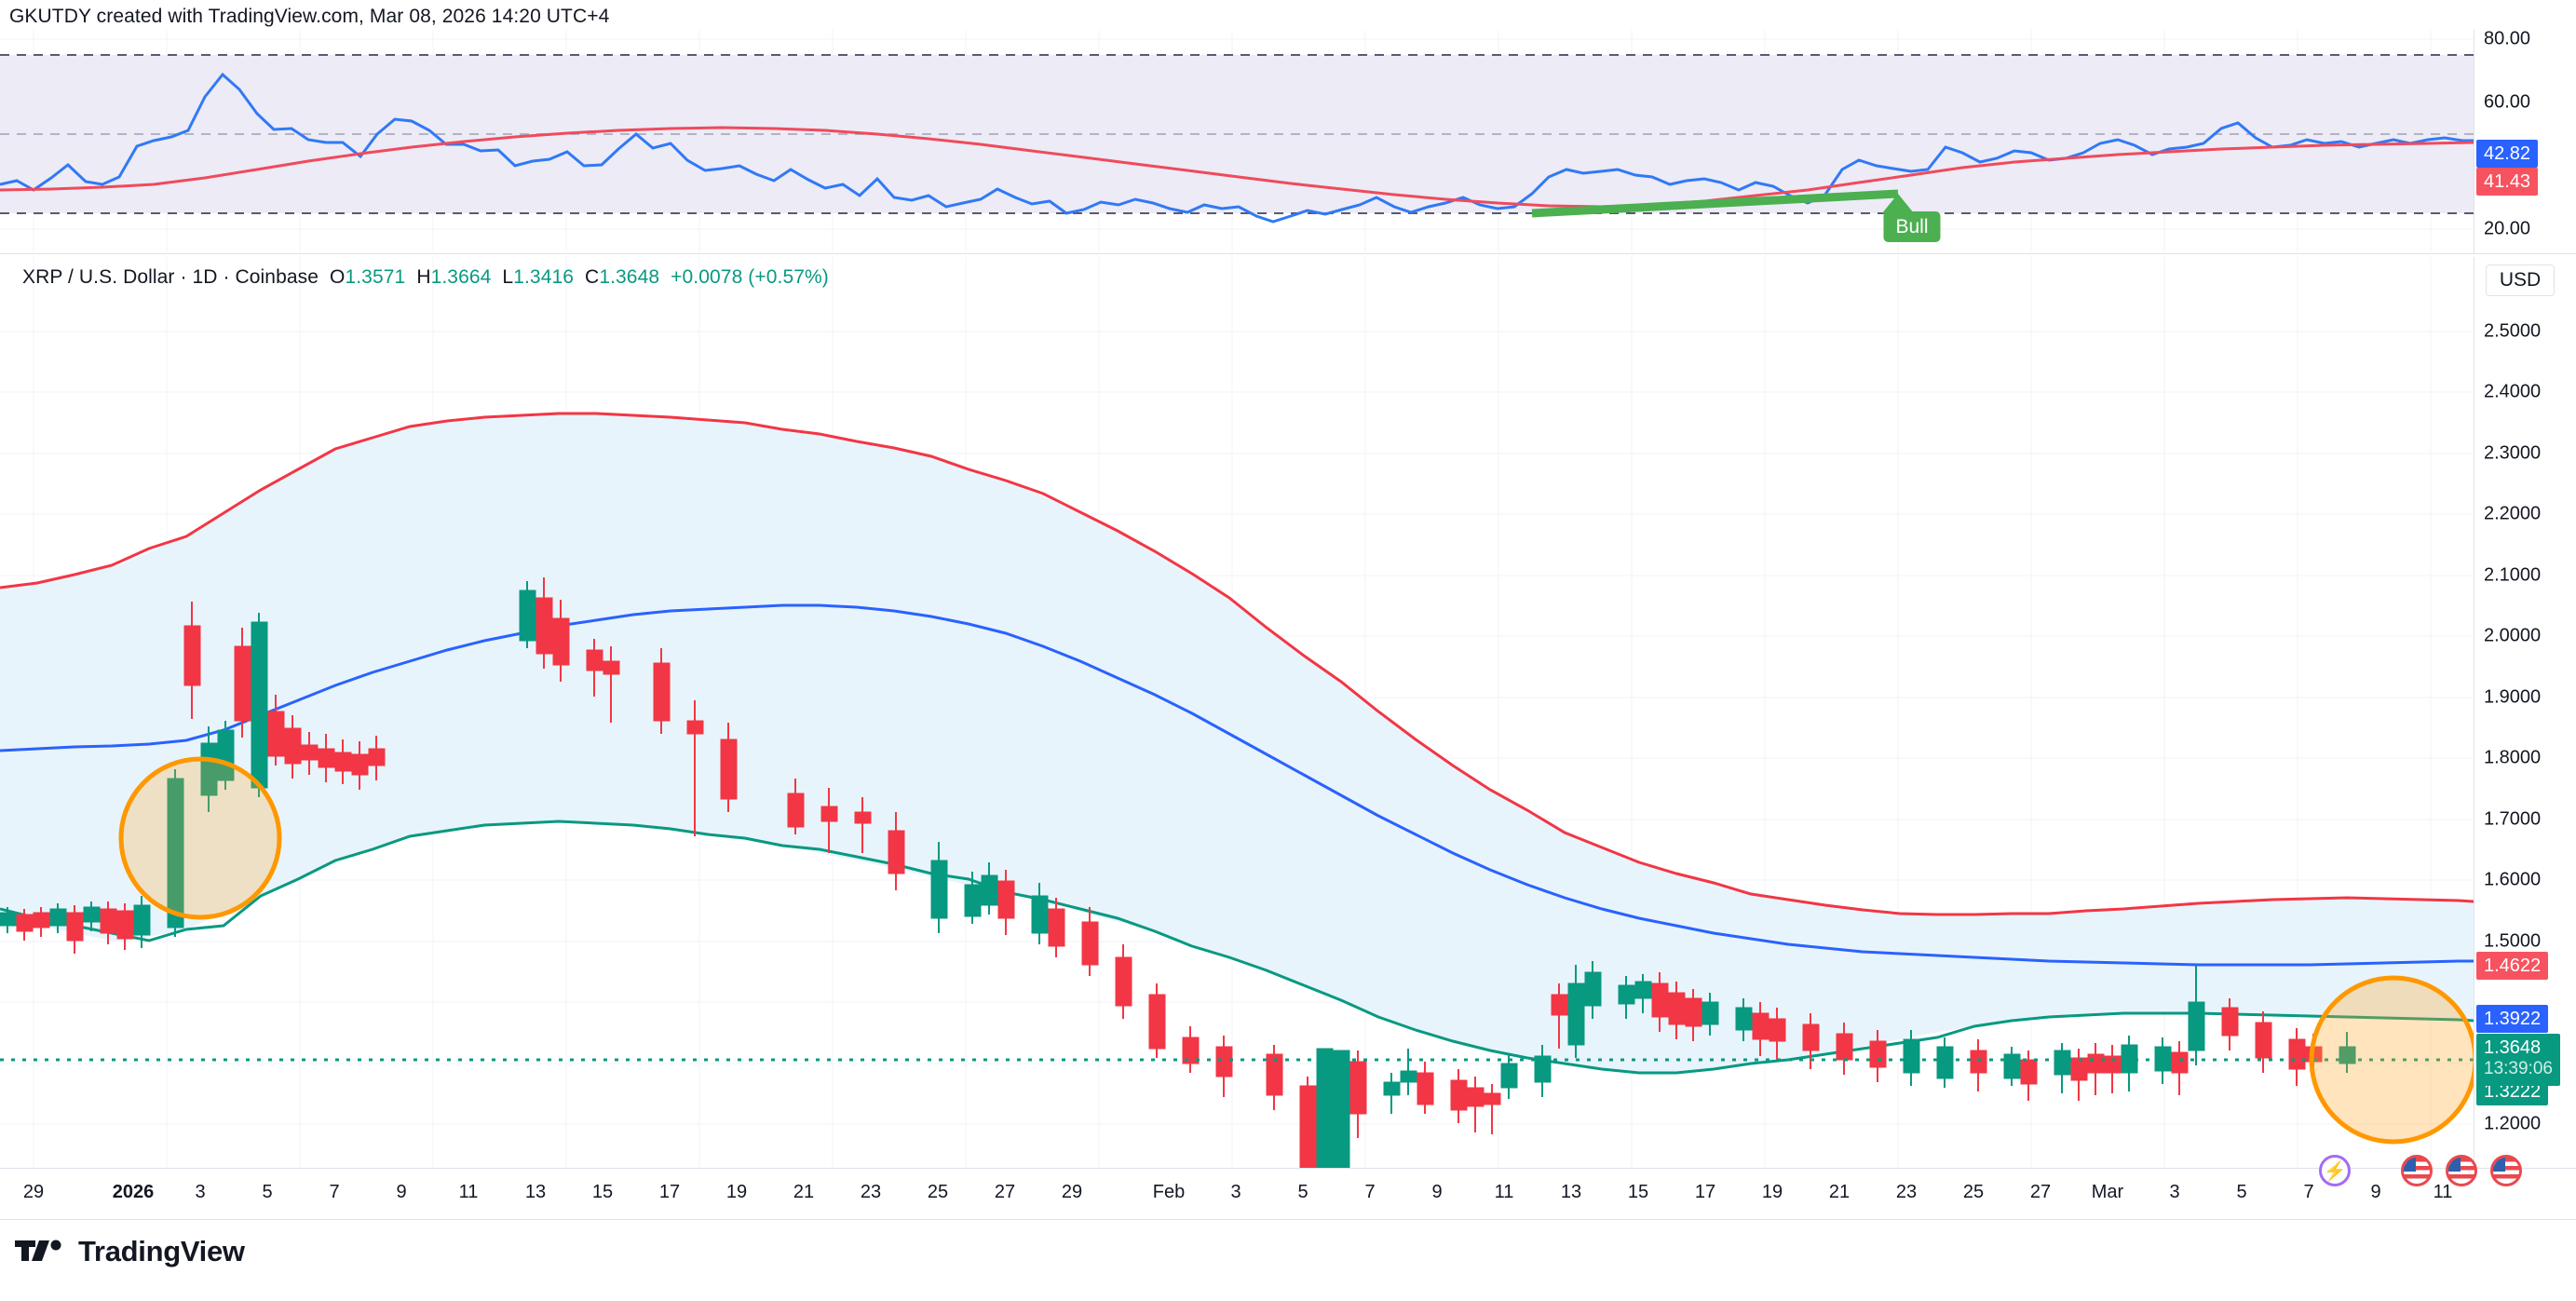 Image resolution: width=2576 pixels, height=1301 pixels. What do you see at coordinates (2040, 1192) in the screenshot?
I see `time-label-29: 27` at bounding box center [2040, 1192].